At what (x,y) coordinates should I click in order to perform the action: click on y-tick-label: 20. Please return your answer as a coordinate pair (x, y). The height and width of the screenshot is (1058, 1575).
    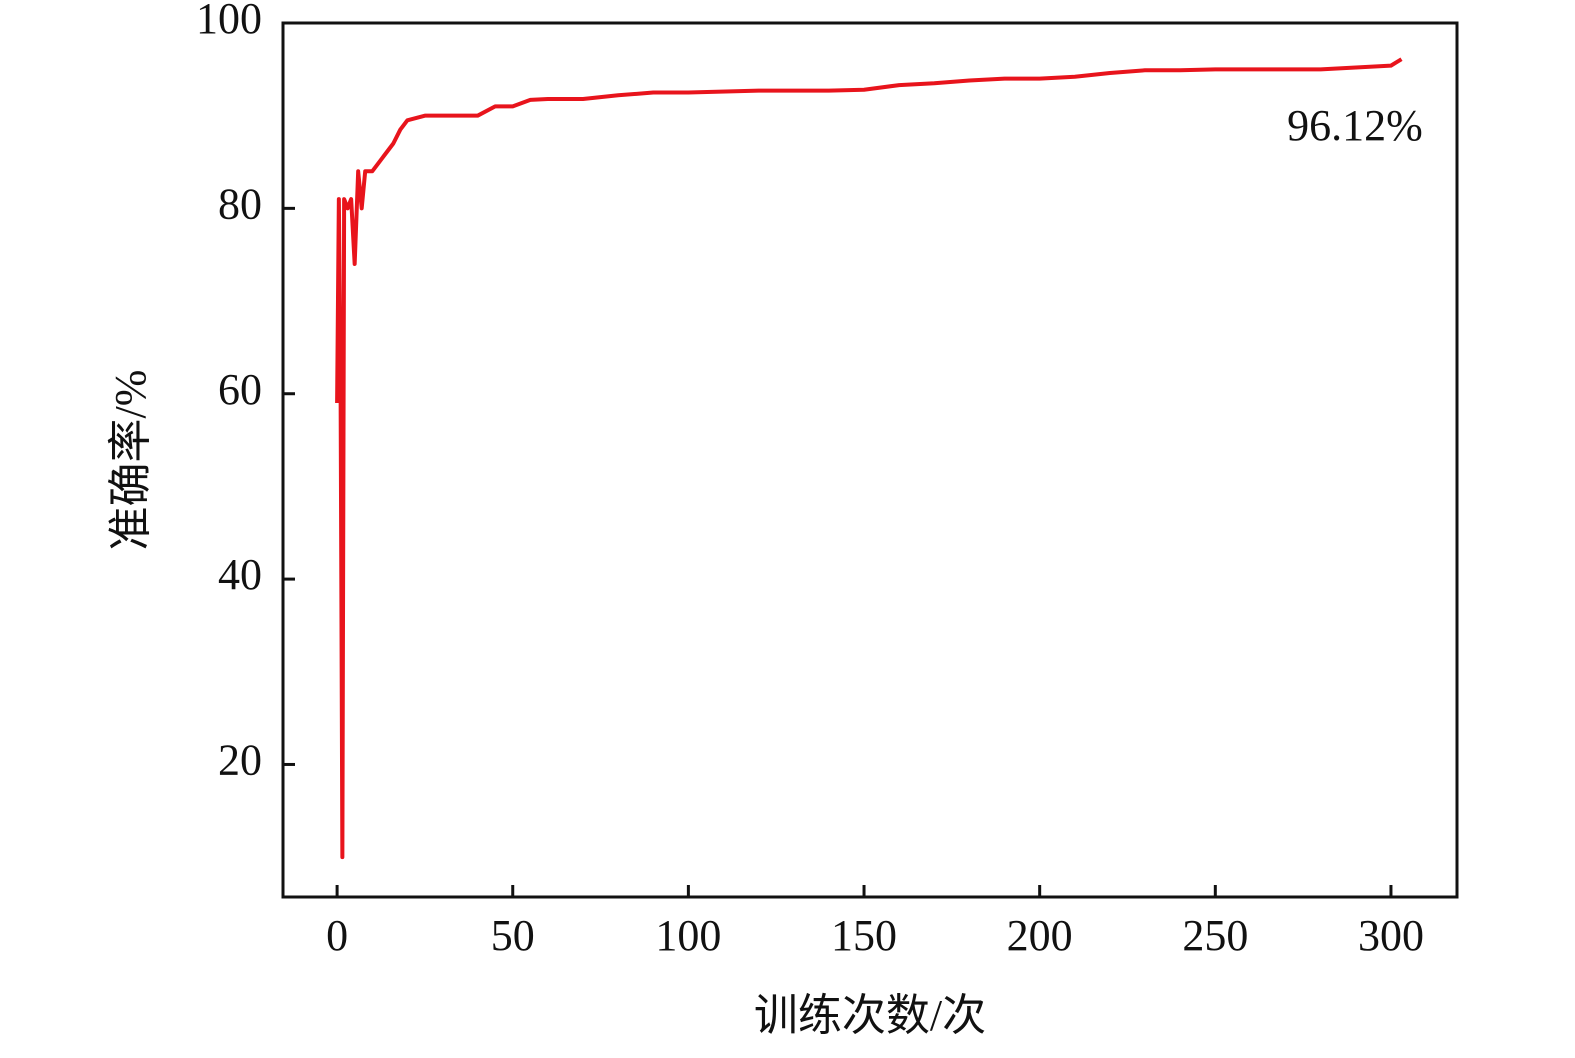
    Looking at the image, I should click on (240, 760).